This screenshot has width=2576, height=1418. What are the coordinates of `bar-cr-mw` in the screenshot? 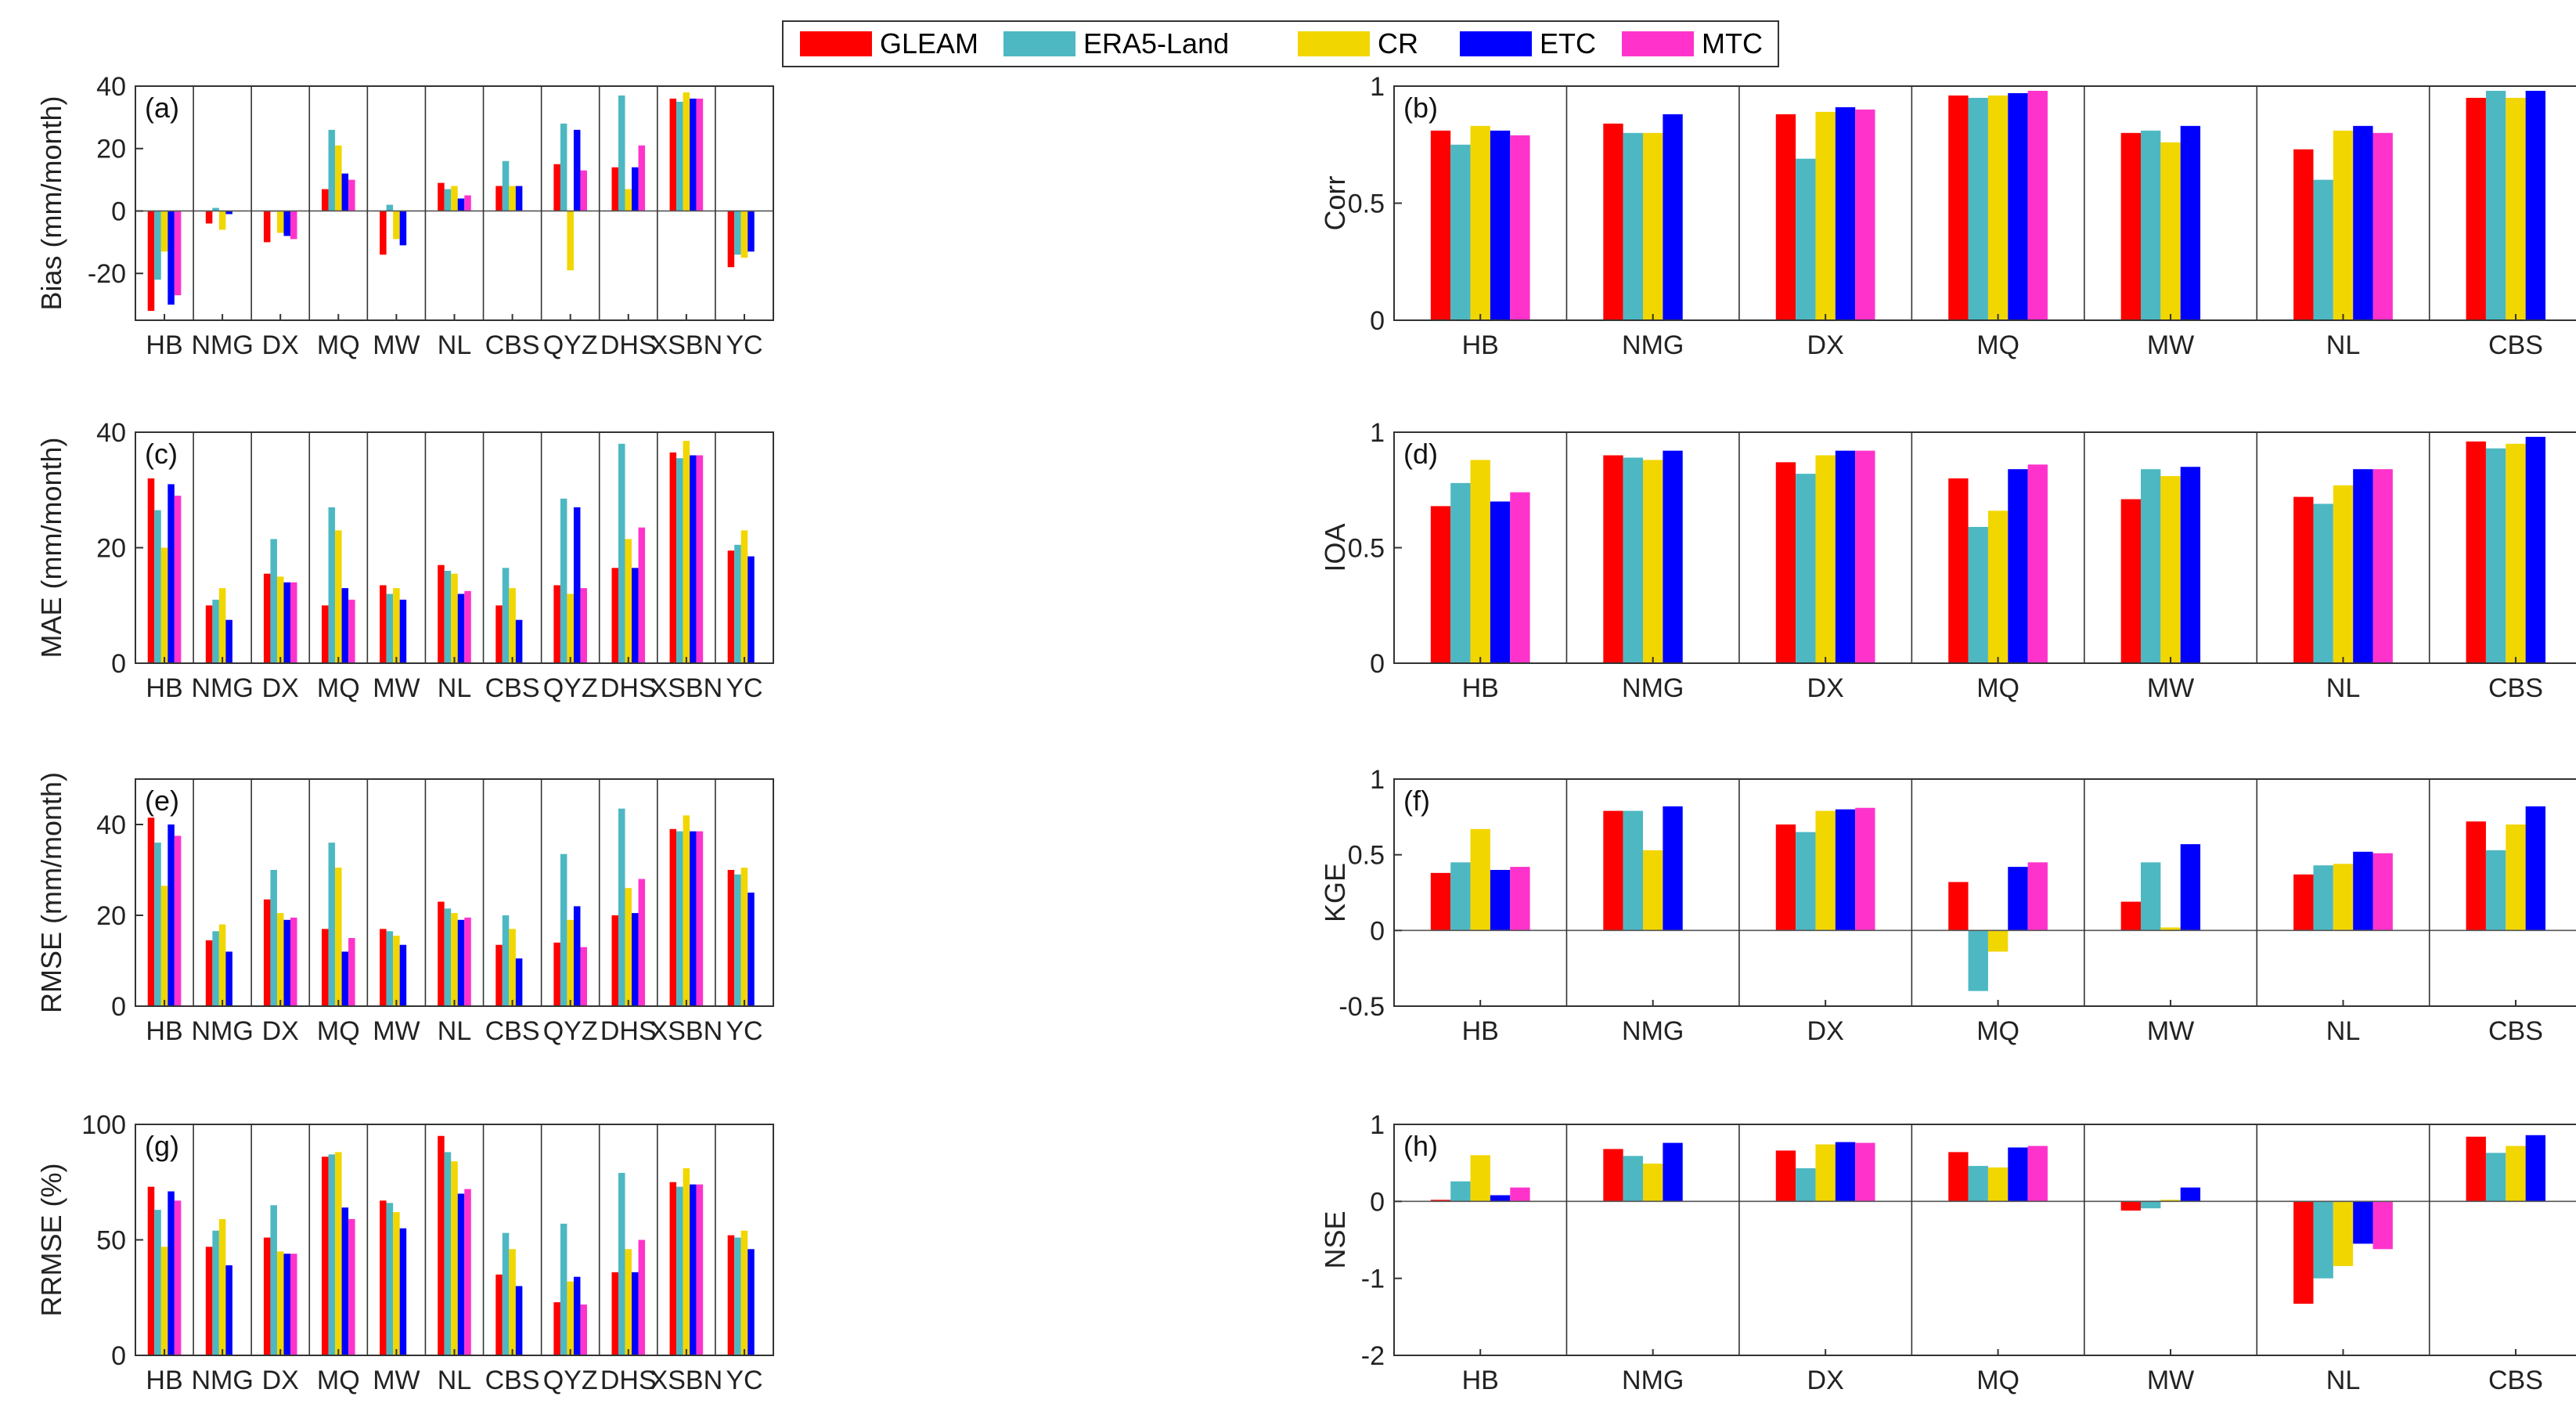 It's located at (2170, 231).